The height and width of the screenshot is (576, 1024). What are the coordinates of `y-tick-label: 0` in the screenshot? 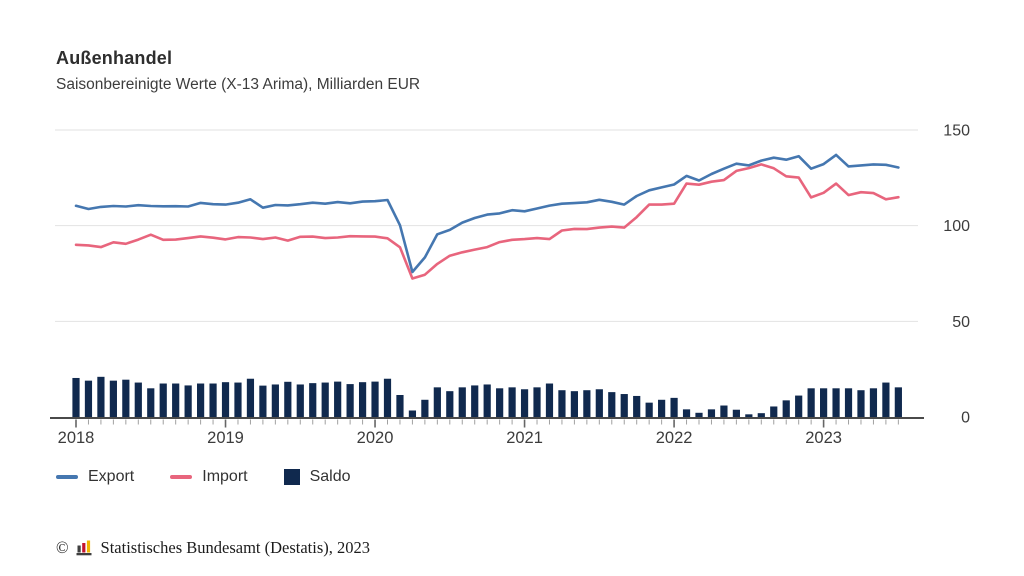 It's located at (965, 418).